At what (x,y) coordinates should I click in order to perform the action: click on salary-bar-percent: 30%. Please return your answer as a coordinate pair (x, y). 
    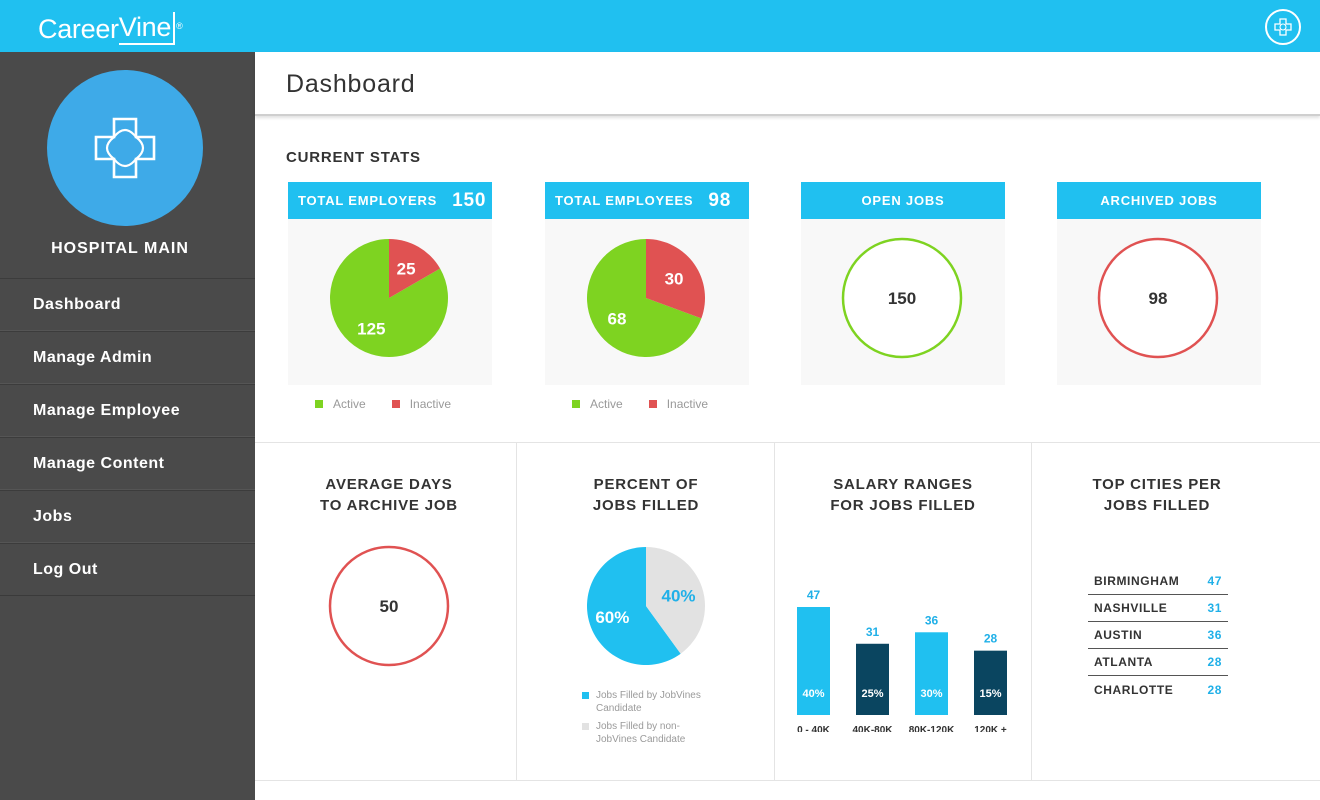
    Looking at the image, I should click on (931, 694).